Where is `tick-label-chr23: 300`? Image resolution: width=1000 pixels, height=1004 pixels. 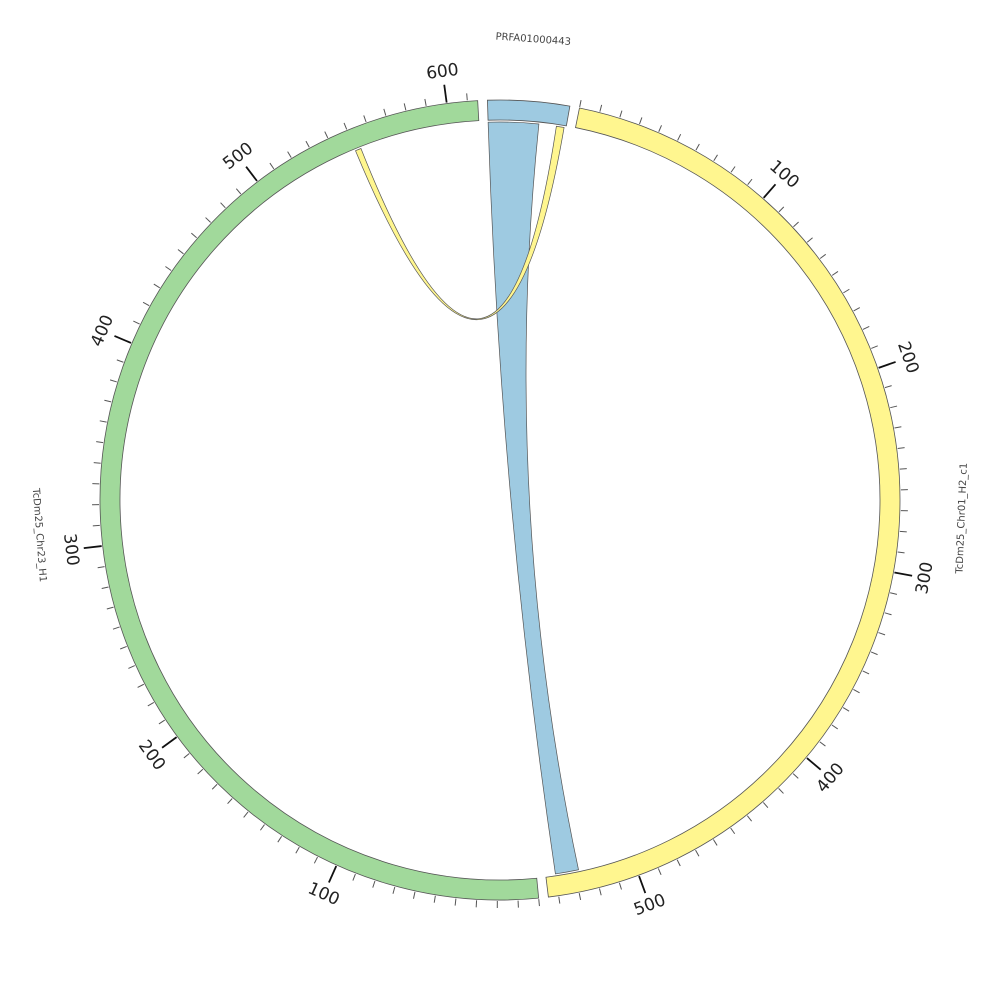
tick-label-chr23: 300 is located at coordinates (71, 549).